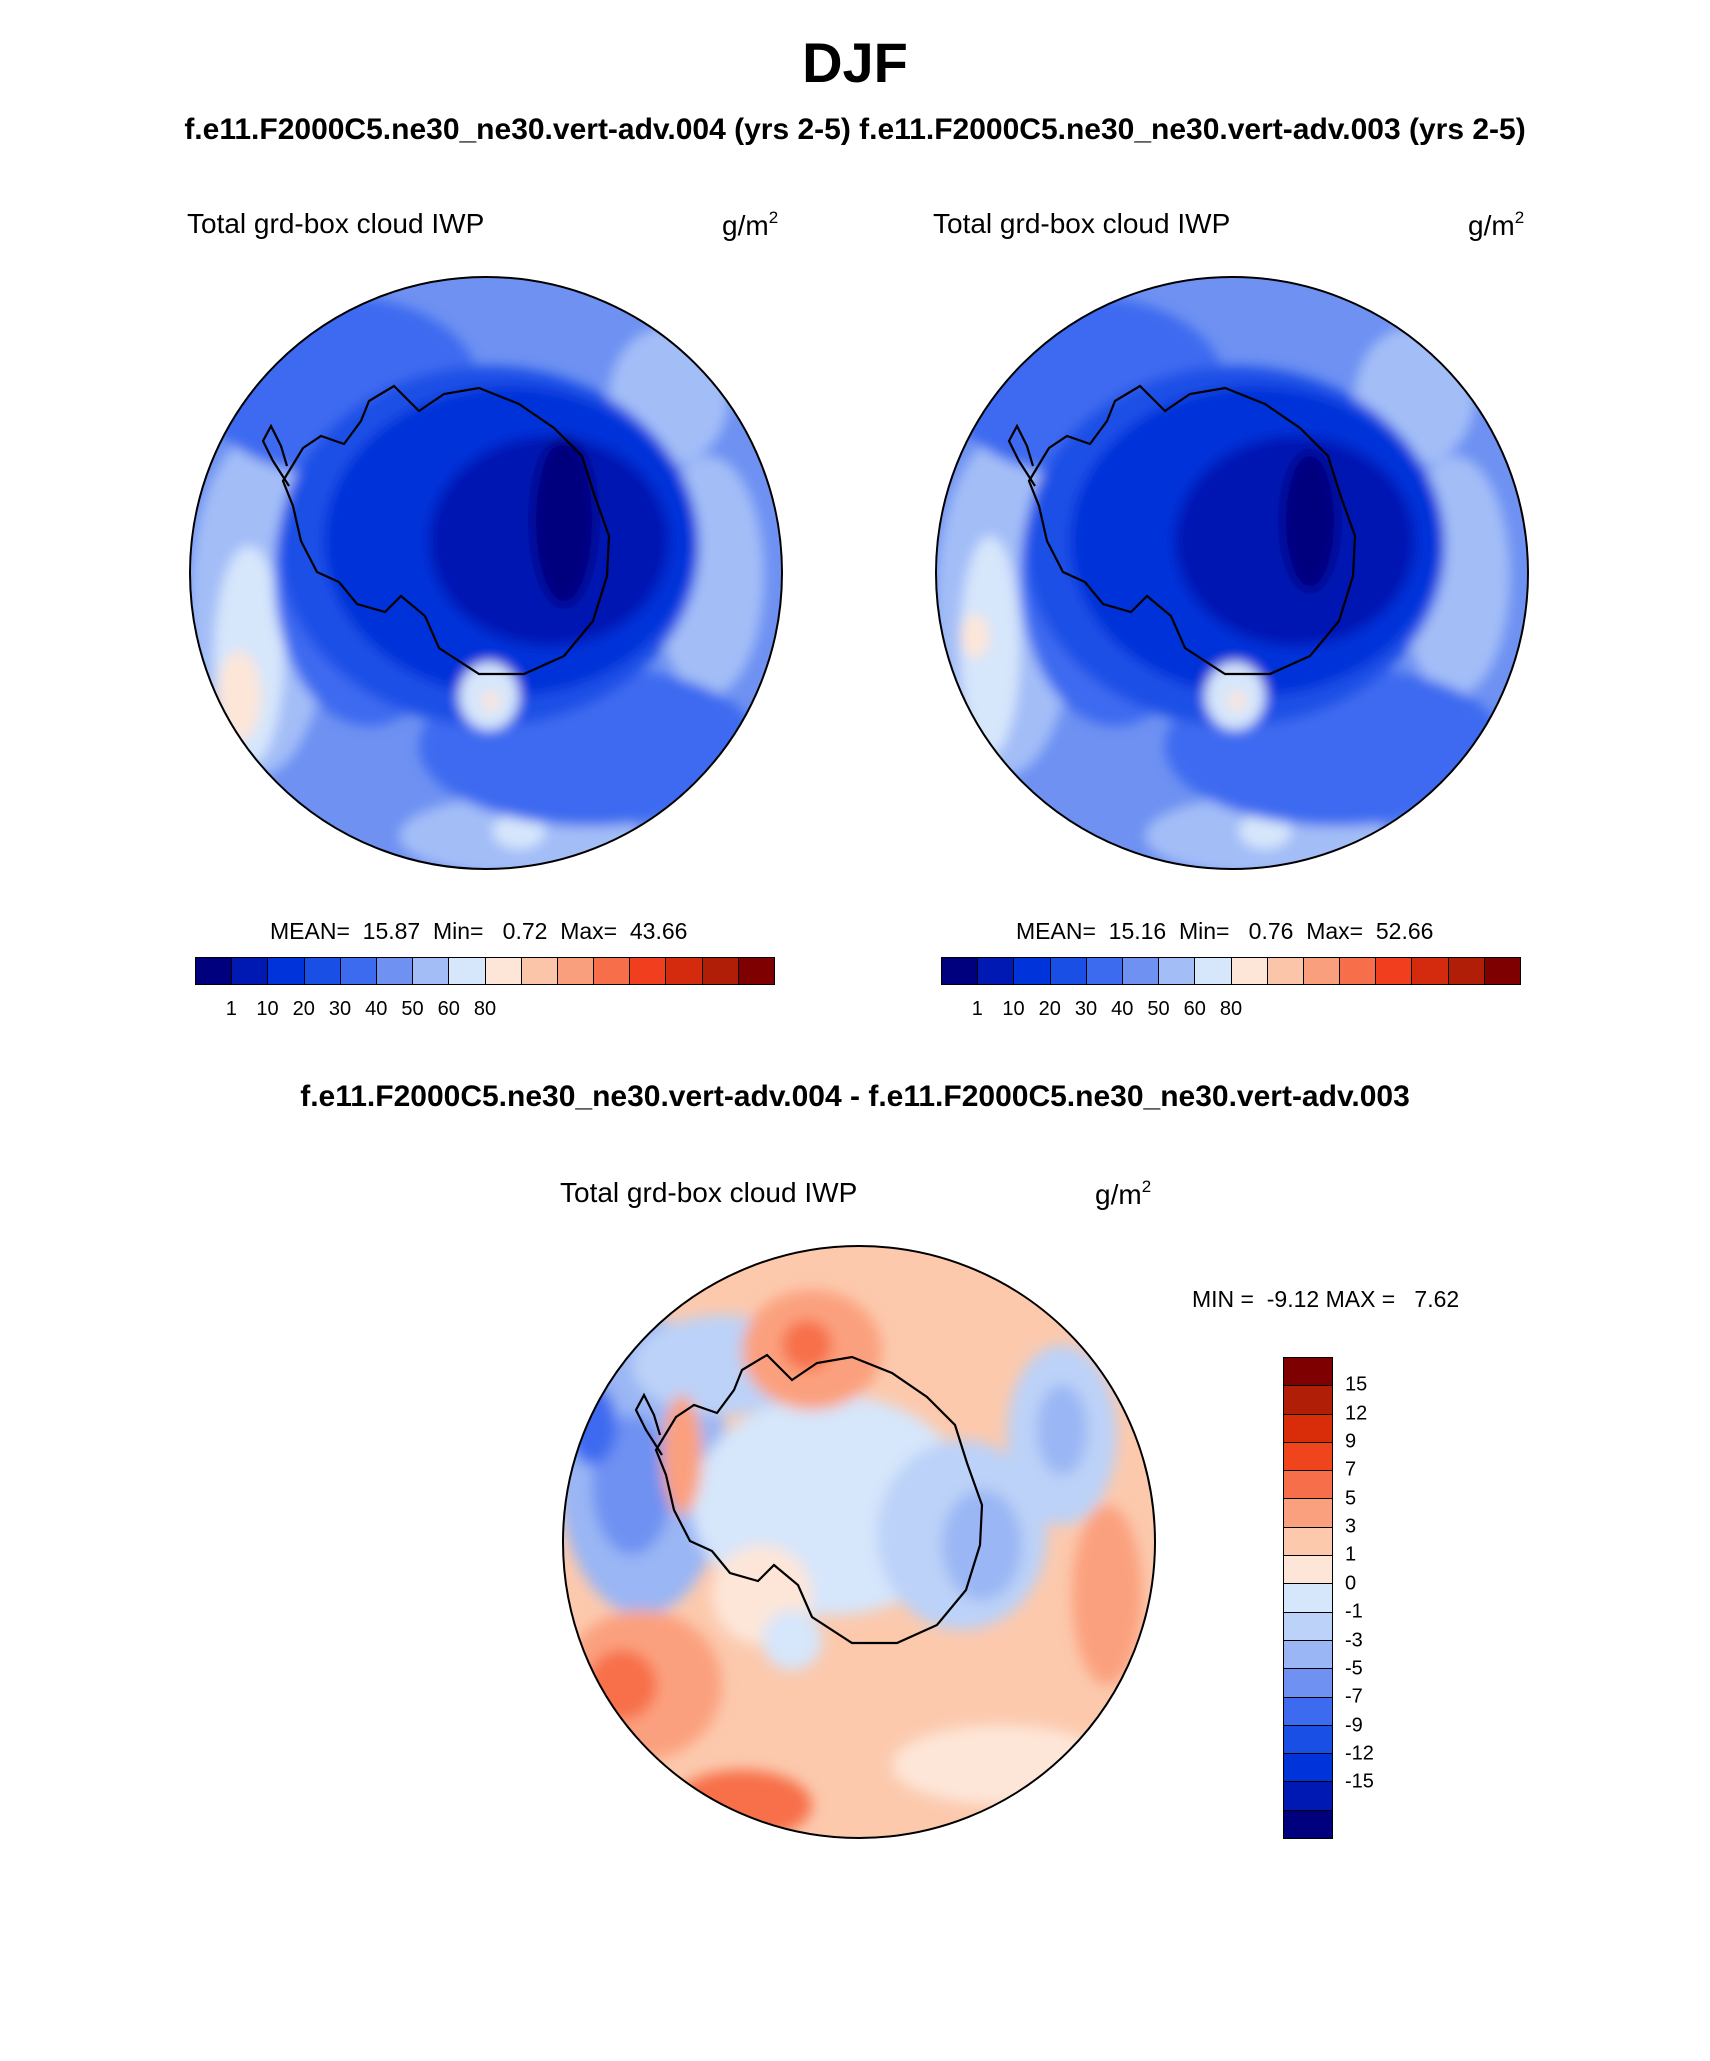 The image size is (1710, 2061). I want to click on difference-colorbar, so click(1308, 1598).